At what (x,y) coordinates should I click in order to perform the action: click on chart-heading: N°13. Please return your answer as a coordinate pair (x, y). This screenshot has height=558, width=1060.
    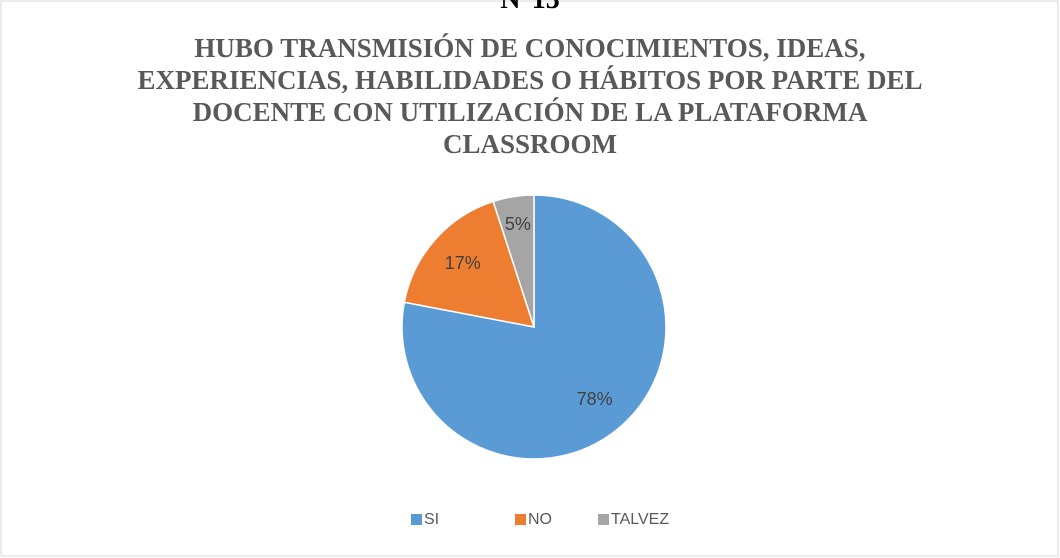
    Looking at the image, I should click on (530, 8).